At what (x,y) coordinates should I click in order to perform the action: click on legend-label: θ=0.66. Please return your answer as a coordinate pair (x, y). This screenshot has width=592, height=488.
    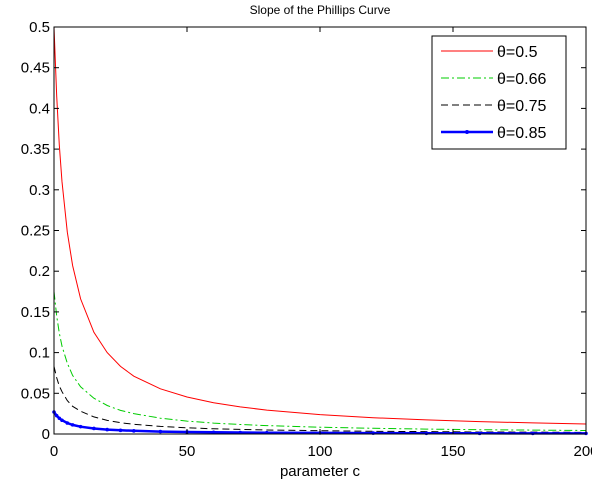
    Looking at the image, I should click on (521, 79).